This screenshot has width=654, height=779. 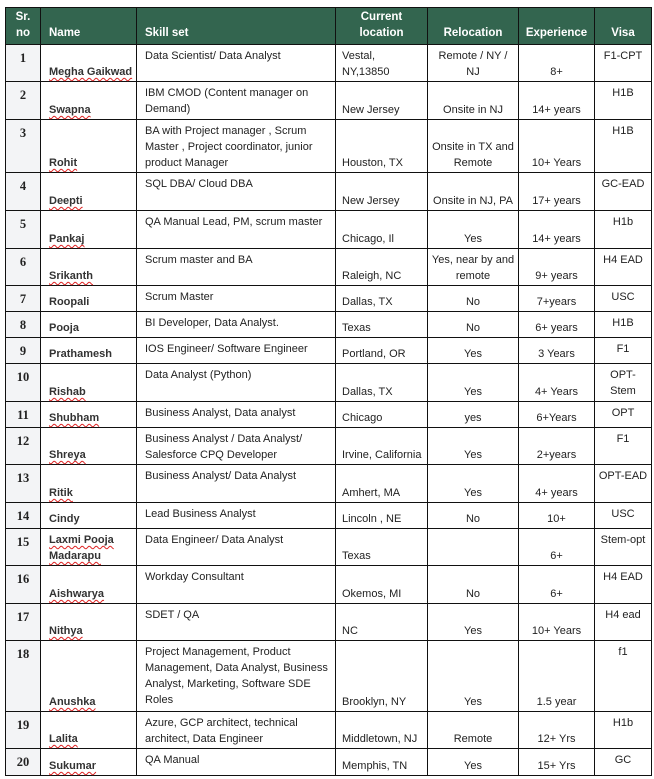 What do you see at coordinates (556, 298) in the screenshot?
I see `experience-cell: 7+years` at bounding box center [556, 298].